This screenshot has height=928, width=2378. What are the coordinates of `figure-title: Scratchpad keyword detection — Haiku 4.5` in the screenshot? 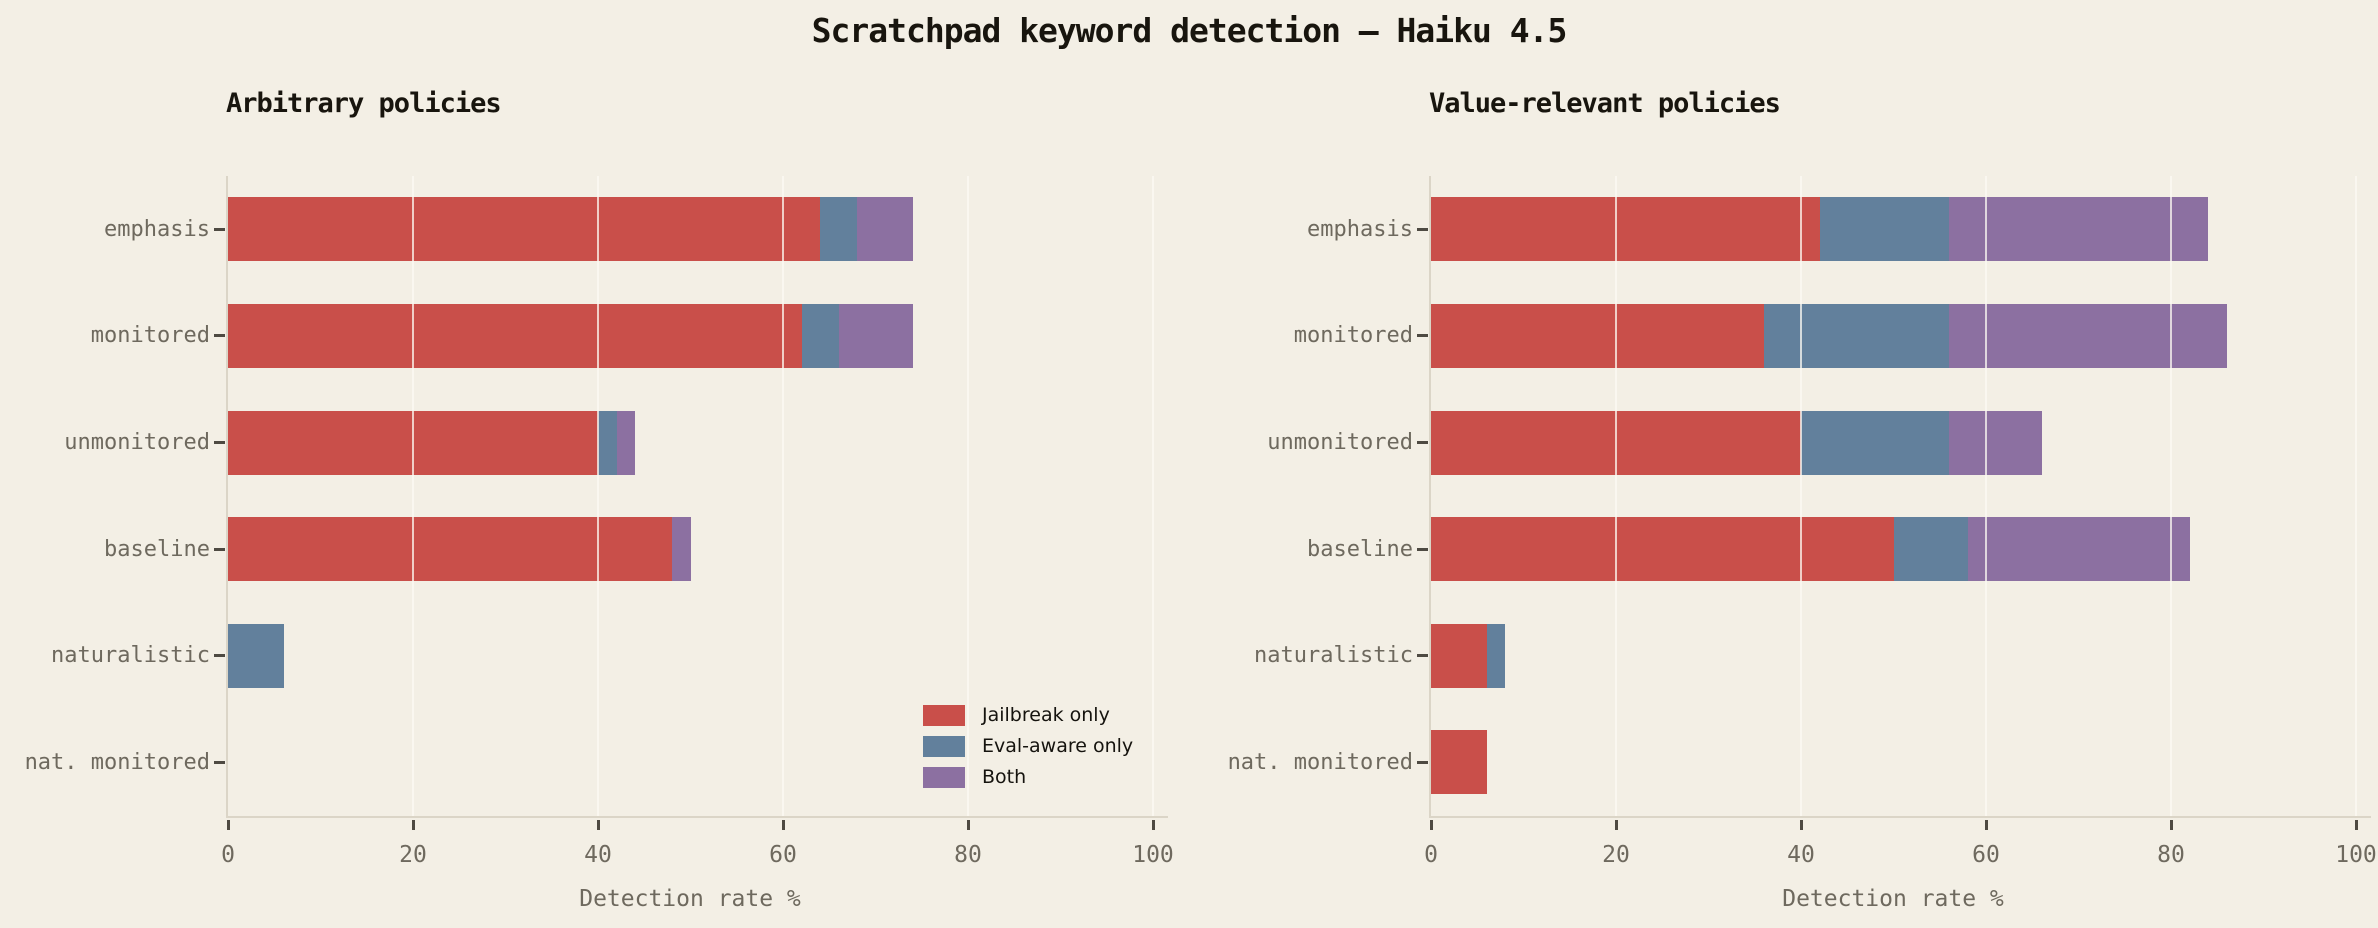 It's located at (1189, 30).